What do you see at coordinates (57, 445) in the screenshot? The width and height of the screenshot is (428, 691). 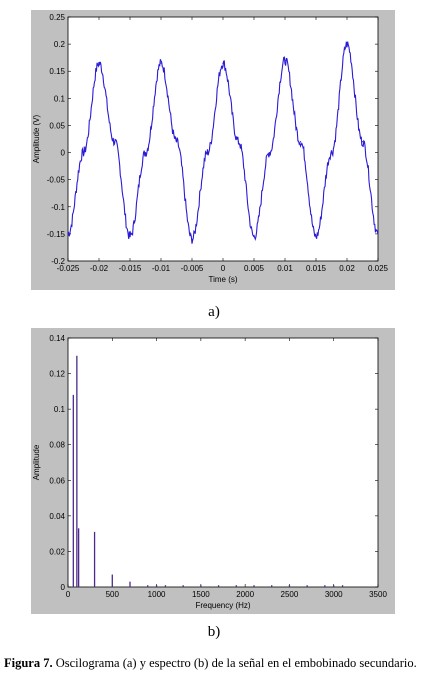 I see `spec-y-tick-label: 0.08` at bounding box center [57, 445].